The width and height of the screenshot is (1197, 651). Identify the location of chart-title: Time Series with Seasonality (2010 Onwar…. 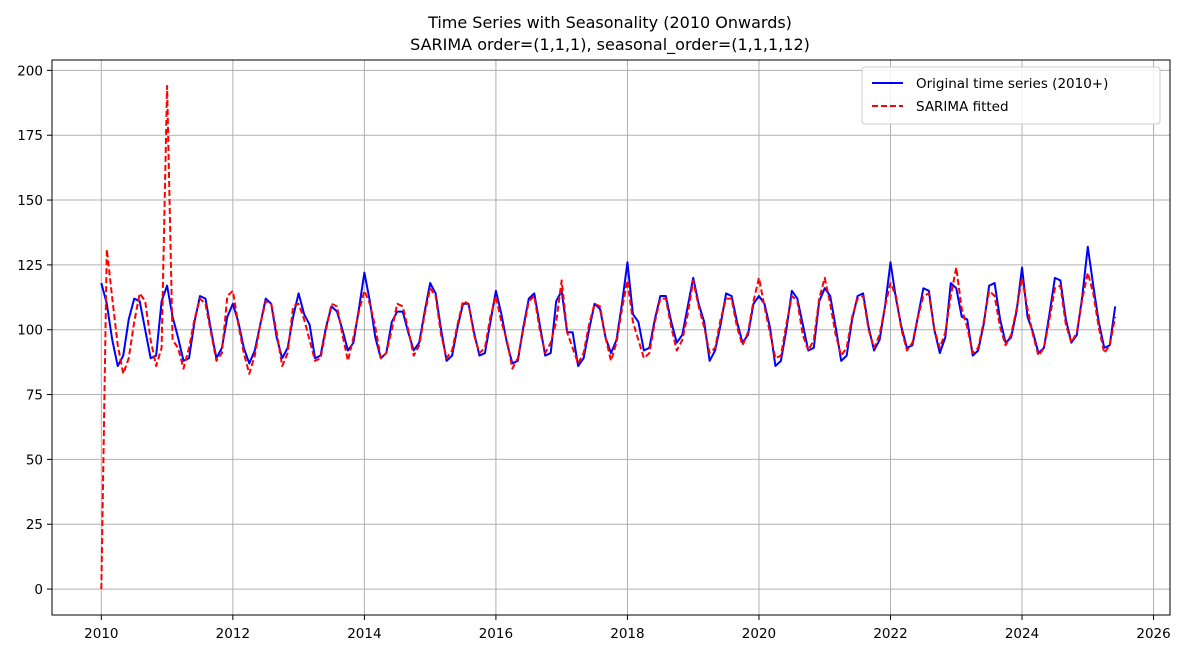
(609, 22).